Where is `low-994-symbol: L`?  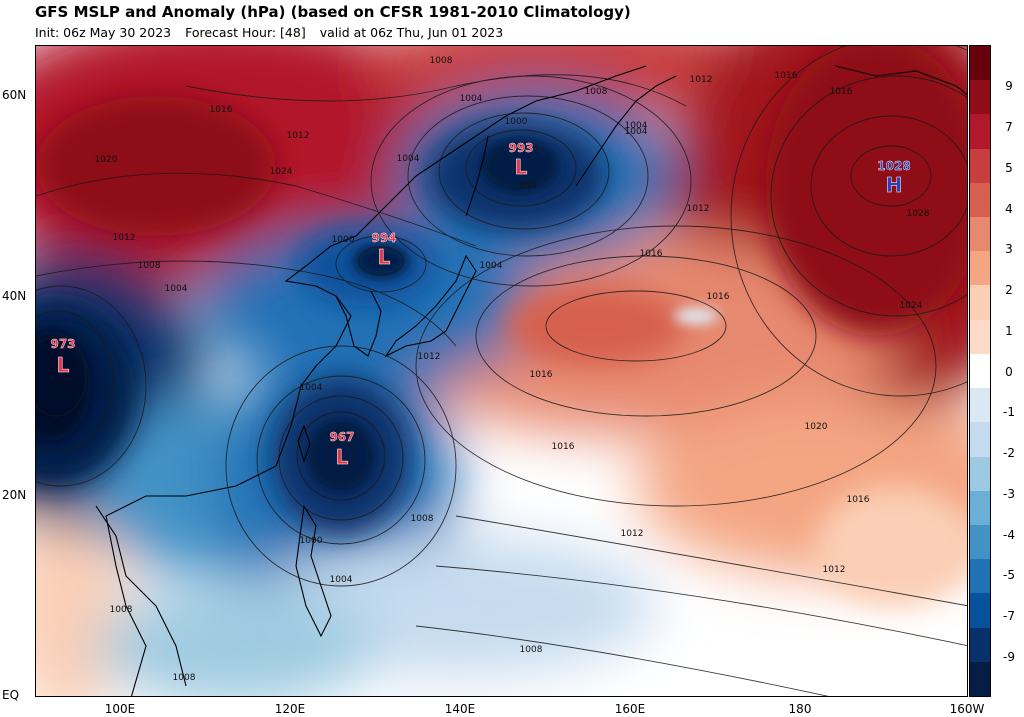
low-994-symbol: L is located at coordinates (384, 257).